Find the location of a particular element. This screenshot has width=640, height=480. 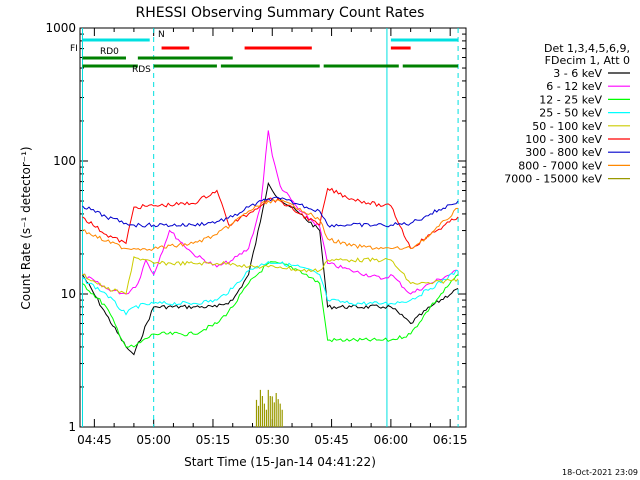

x-tick-label: 06:15 is located at coordinates (450, 440).